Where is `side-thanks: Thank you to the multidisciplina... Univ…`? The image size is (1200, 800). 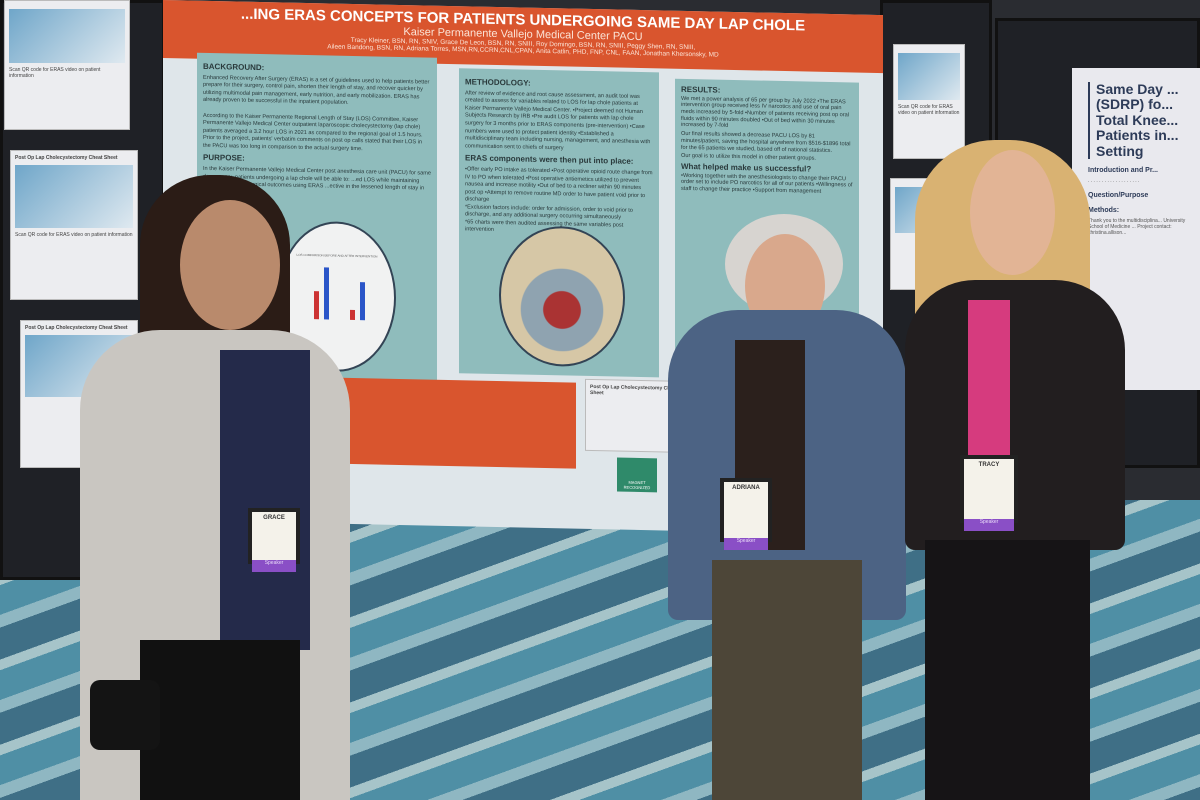 side-thanks: Thank you to the multidisciplina... Univ… is located at coordinates (1137, 226).